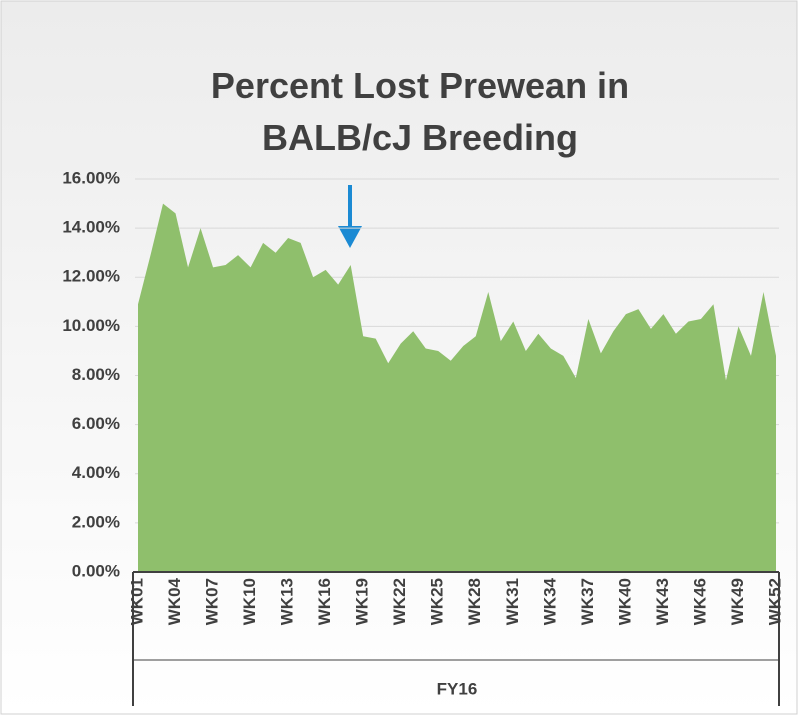  Describe the element at coordinates (350, 216) in the screenshot. I see `annotation-arrow` at that location.